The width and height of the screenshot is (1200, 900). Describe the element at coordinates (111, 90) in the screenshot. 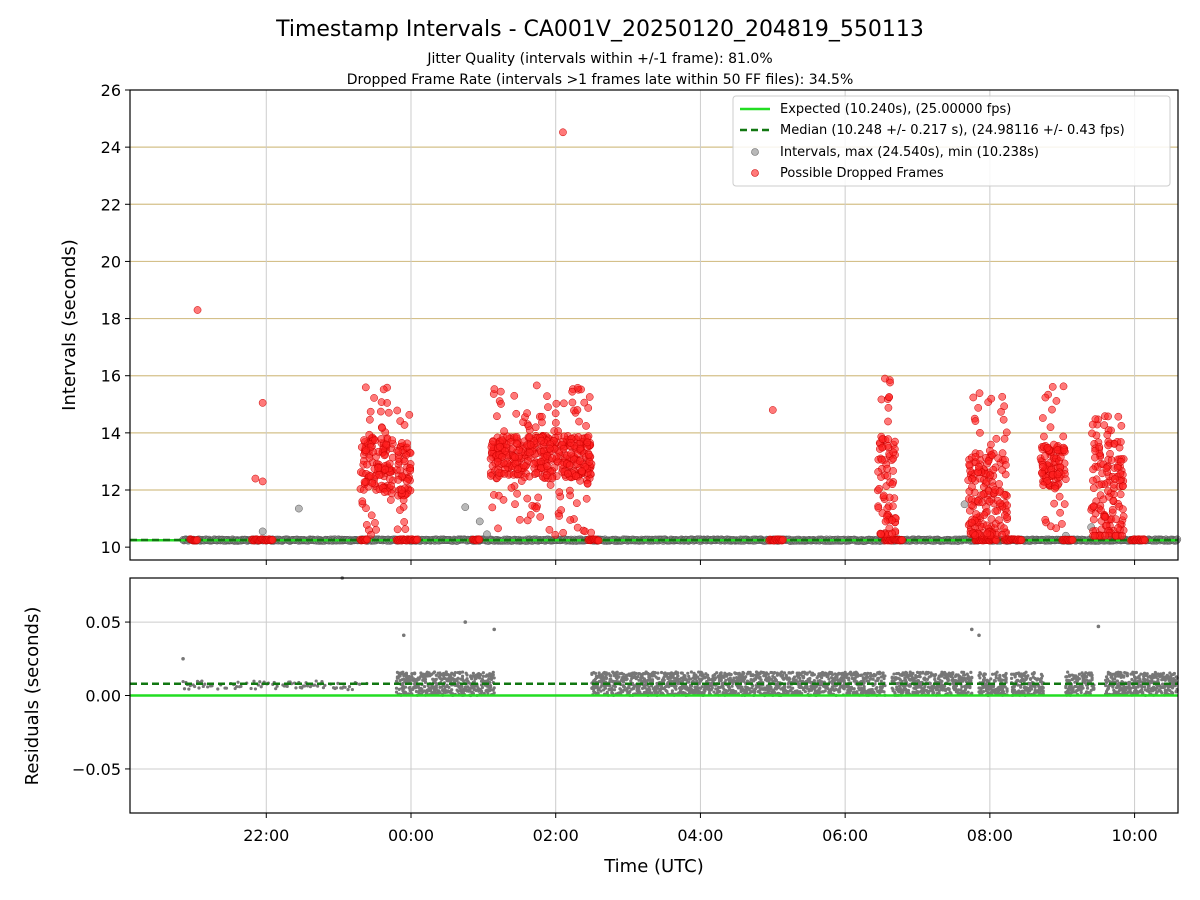

I see `intervals-y-tick-label: 26` at that location.